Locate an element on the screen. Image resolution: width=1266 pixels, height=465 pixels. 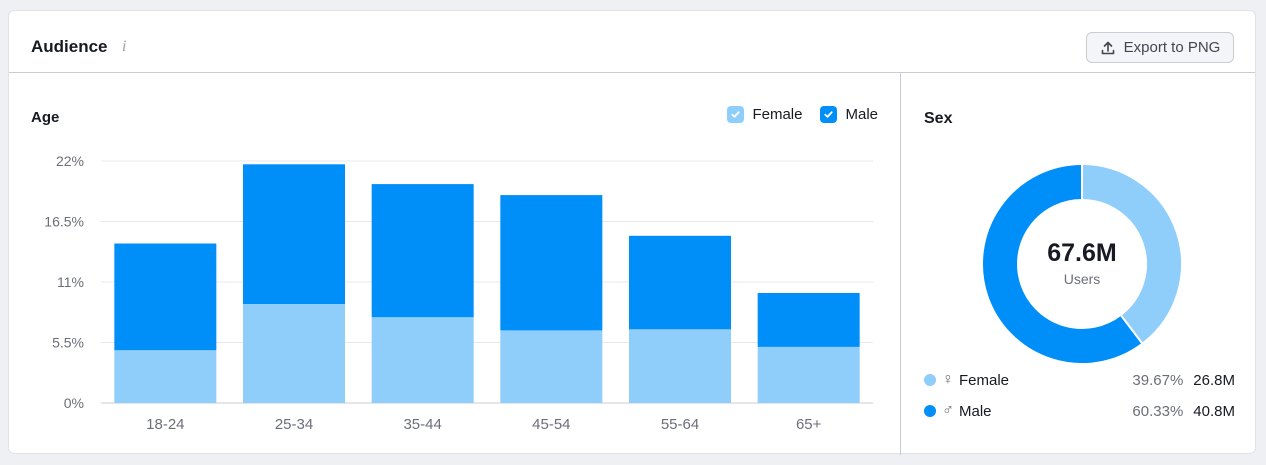
card-title: Audience is located at coordinates (69, 46).